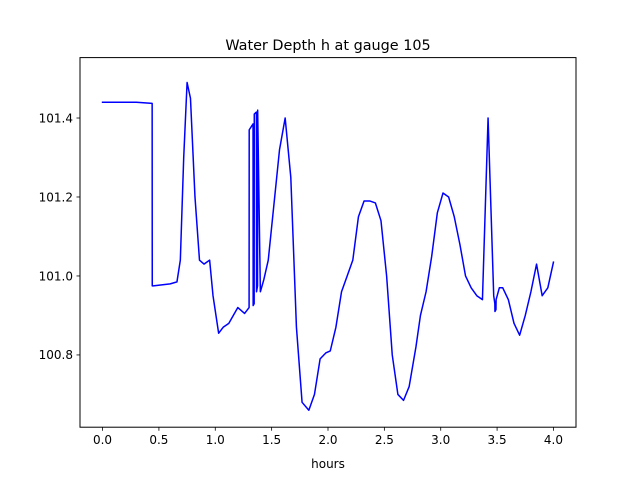 Image resolution: width=640 pixels, height=480 pixels. What do you see at coordinates (56, 118) in the screenshot?
I see `y-tick-label: 101.4` at bounding box center [56, 118].